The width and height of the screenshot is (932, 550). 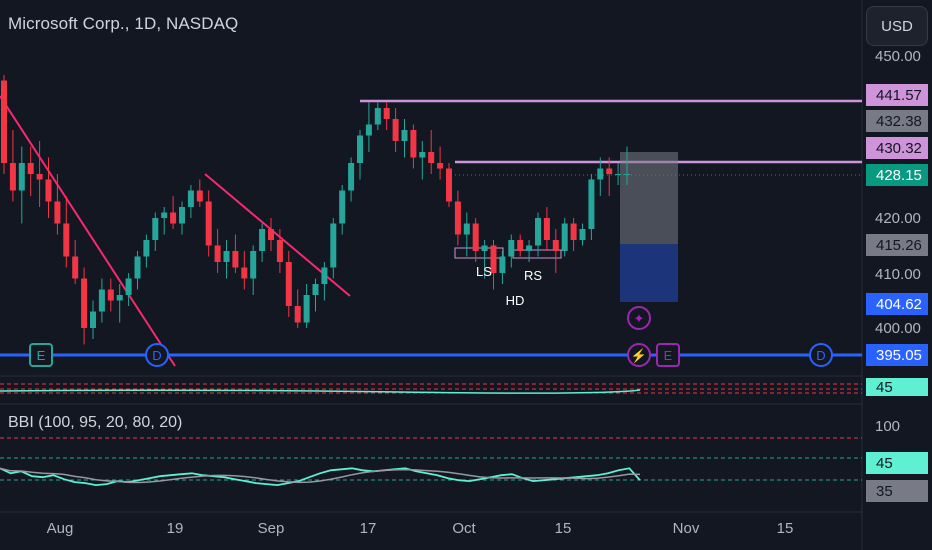 I want to click on support-badge: 395.05, so click(x=897, y=355).